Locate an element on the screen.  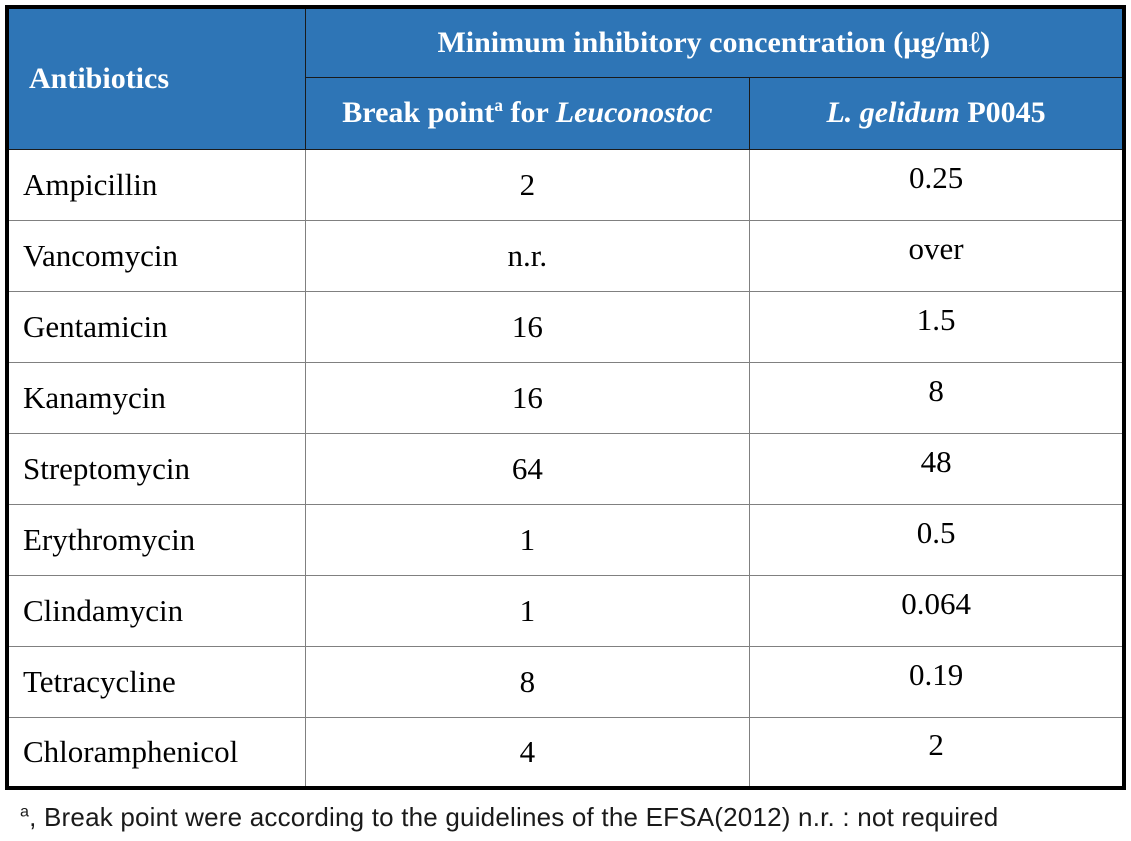
break-point-superscript: a is located at coordinates (498, 105).